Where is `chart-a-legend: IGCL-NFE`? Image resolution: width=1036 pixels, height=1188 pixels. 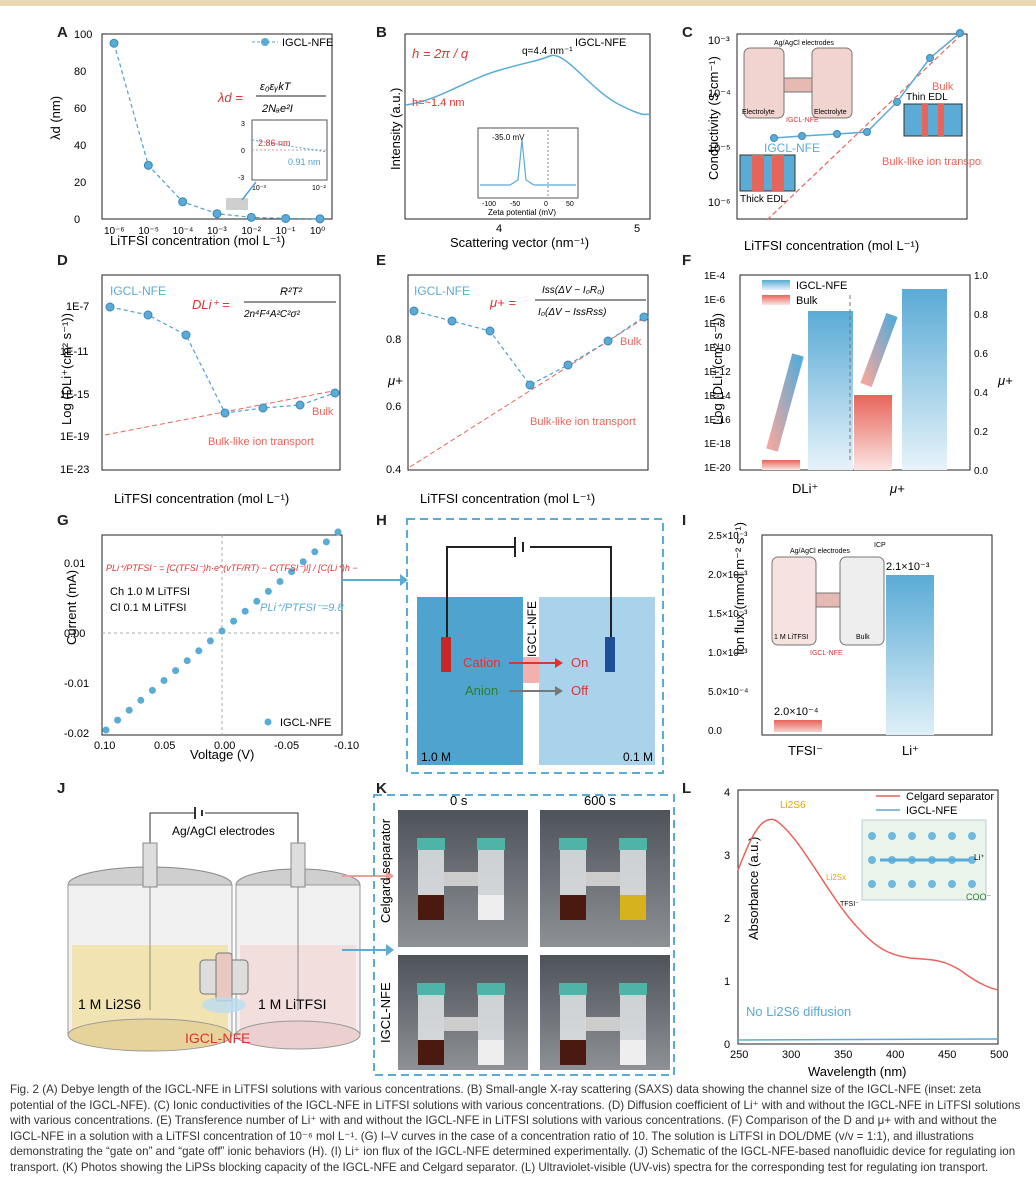 chart-a-legend: IGCL-NFE is located at coordinates (307, 43).